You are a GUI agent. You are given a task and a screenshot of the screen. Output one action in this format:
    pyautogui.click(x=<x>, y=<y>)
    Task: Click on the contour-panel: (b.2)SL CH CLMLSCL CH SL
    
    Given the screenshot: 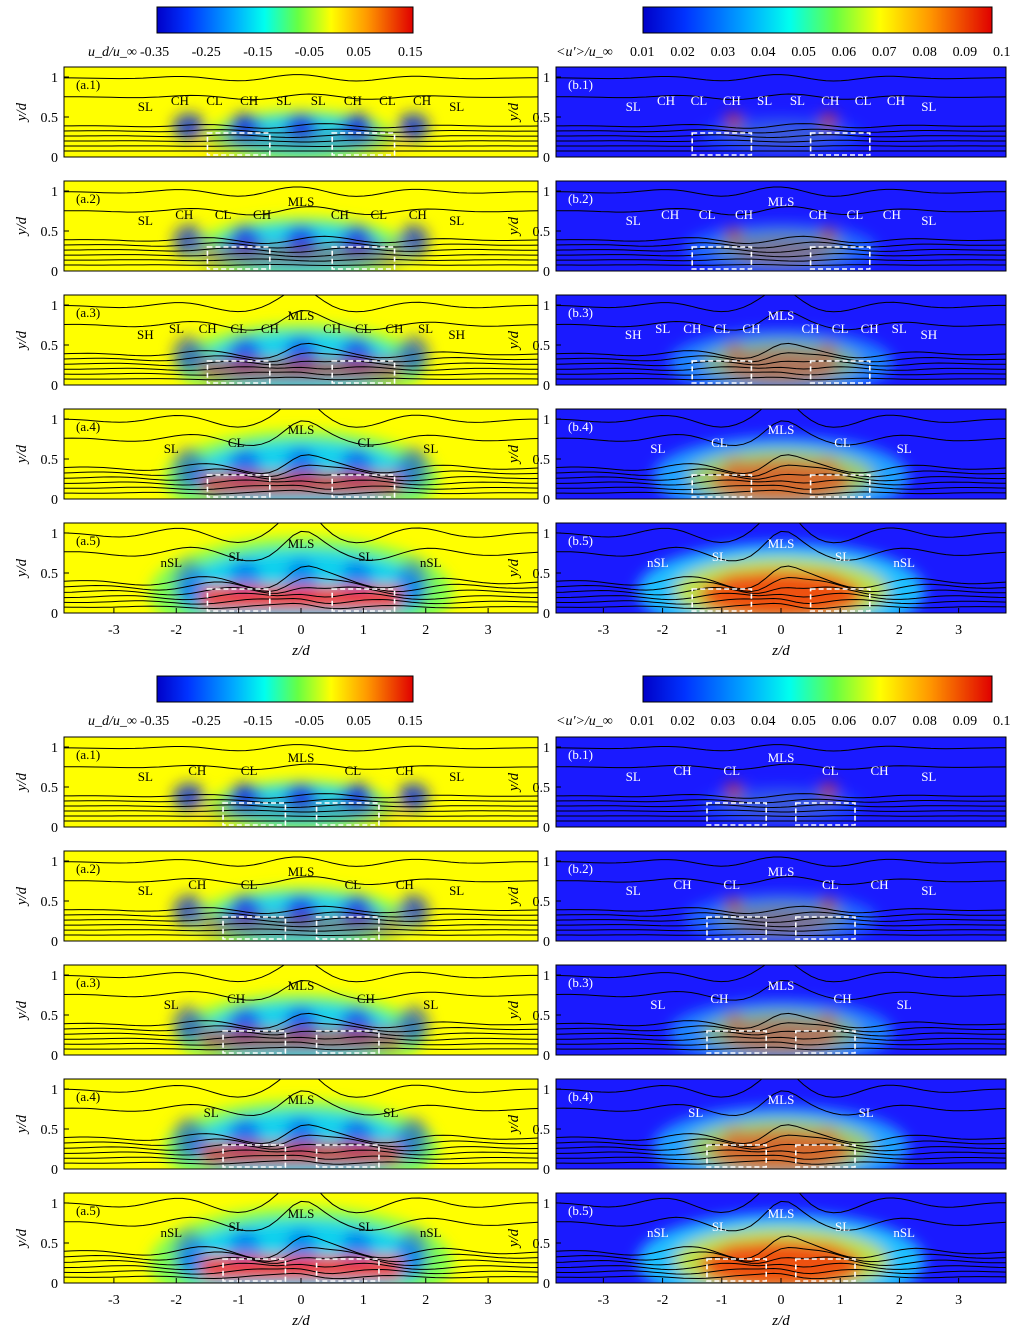 What is the action you would take?
    pyautogui.click(x=781, y=898)
    